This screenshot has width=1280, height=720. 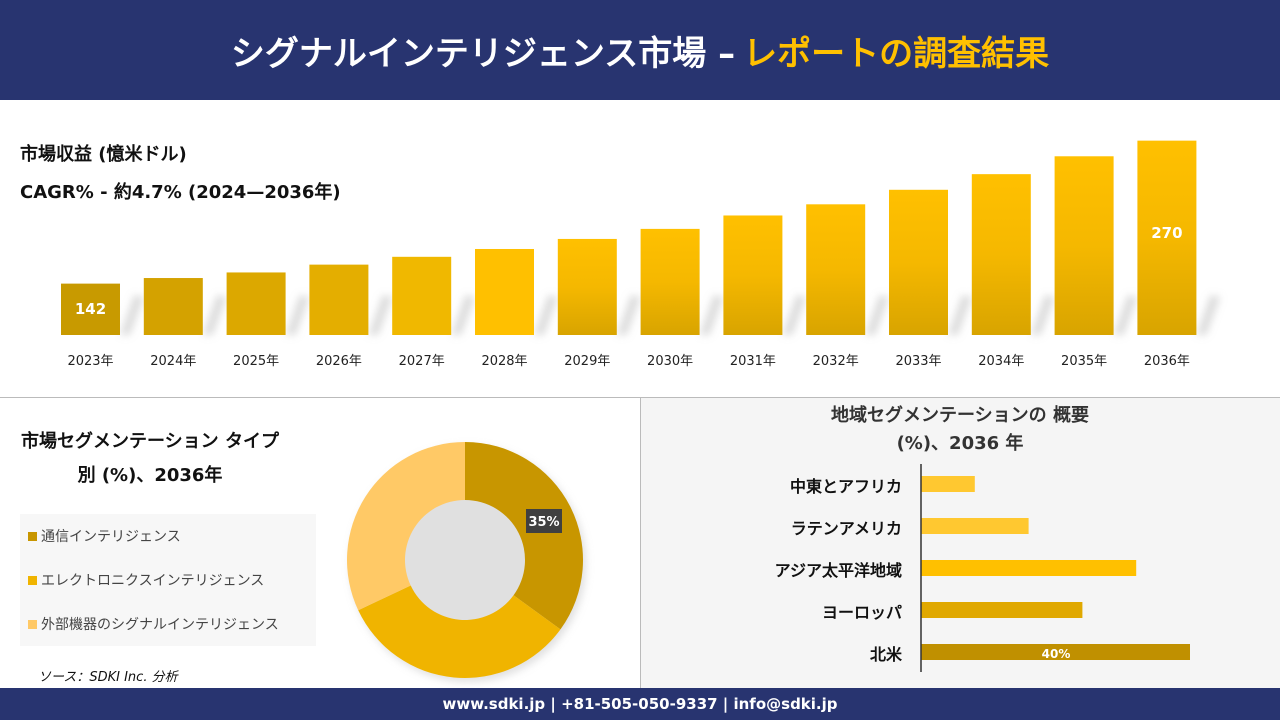 What do you see at coordinates (752, 361) in the screenshot?
I see `x-tick-label: 2031年` at bounding box center [752, 361].